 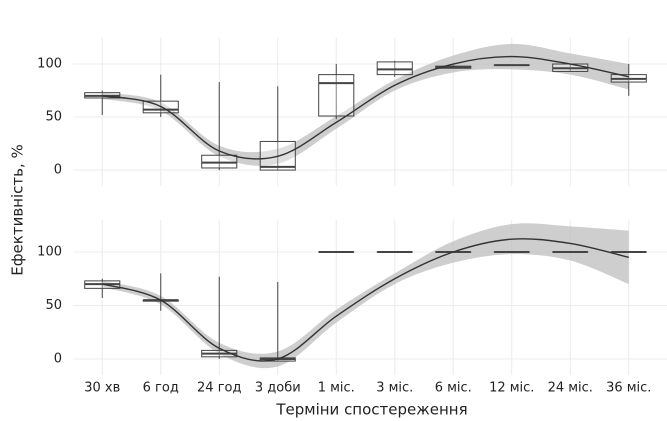 What do you see at coordinates (394, 388) in the screenshot?
I see `x-tick-label: 3 міс.` at bounding box center [394, 388].